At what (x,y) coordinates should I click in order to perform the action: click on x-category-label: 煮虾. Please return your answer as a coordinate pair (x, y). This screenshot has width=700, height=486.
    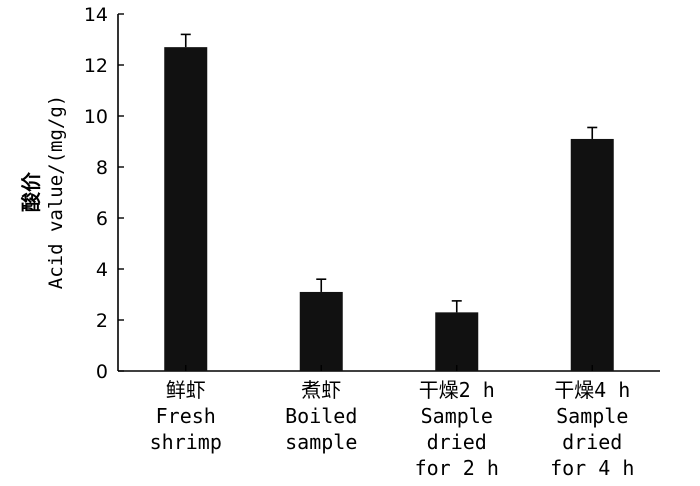
    Looking at the image, I should click on (321, 390).